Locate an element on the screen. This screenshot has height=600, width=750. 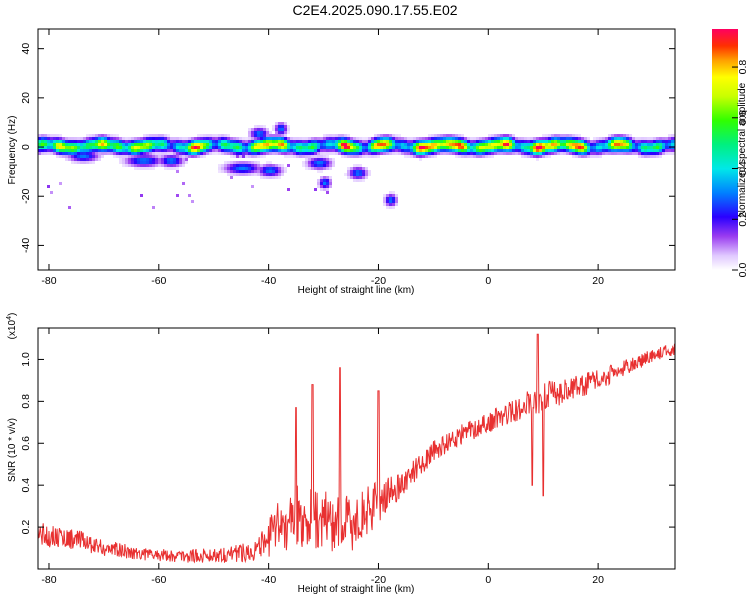
spectrogram-x-tick-label: -80 is located at coordinates (48, 281).